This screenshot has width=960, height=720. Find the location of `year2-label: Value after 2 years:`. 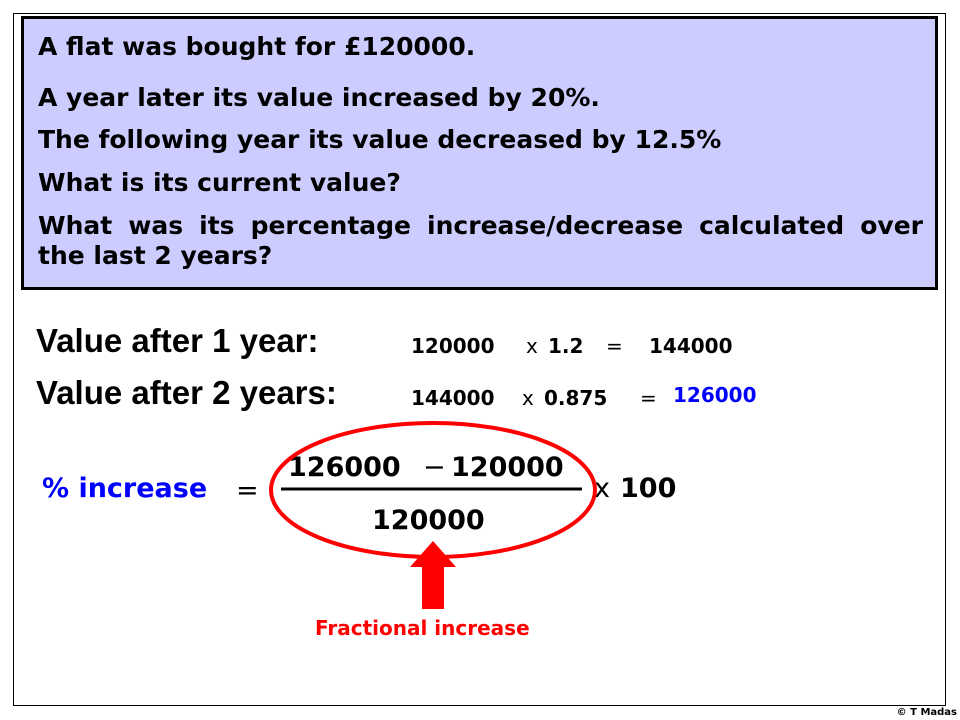

year2-label: Value after 2 years: is located at coordinates (186, 392).